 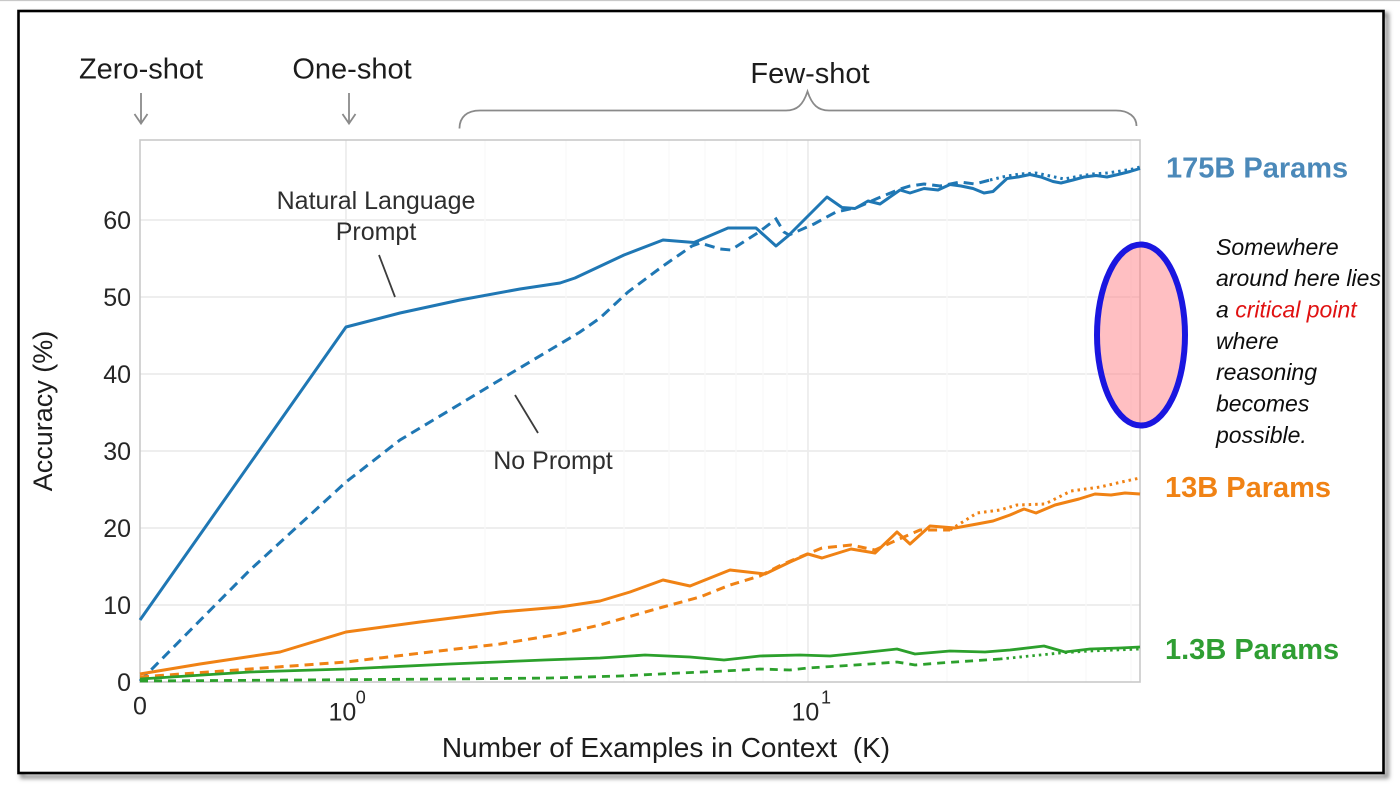 What do you see at coordinates (1263, 404) in the screenshot?
I see `svg-text: becomes` at bounding box center [1263, 404].